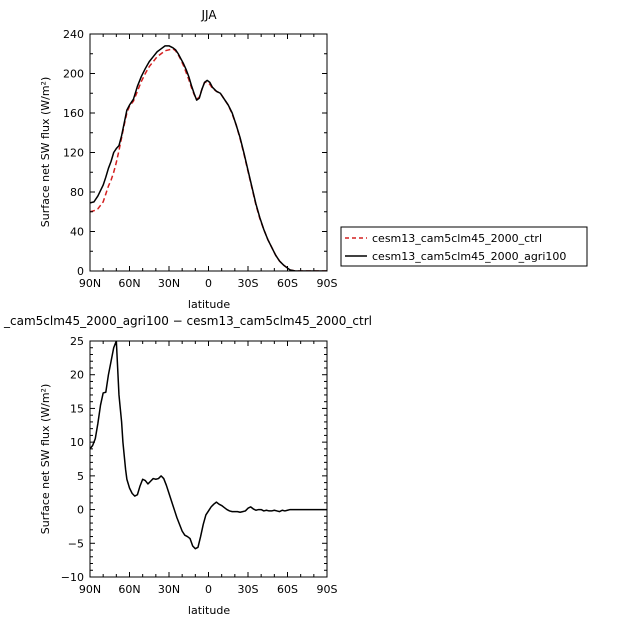 The image size is (622, 623). Describe the element at coordinates (73, 113) in the screenshot. I see `top-y-tick-label: 160` at that location.